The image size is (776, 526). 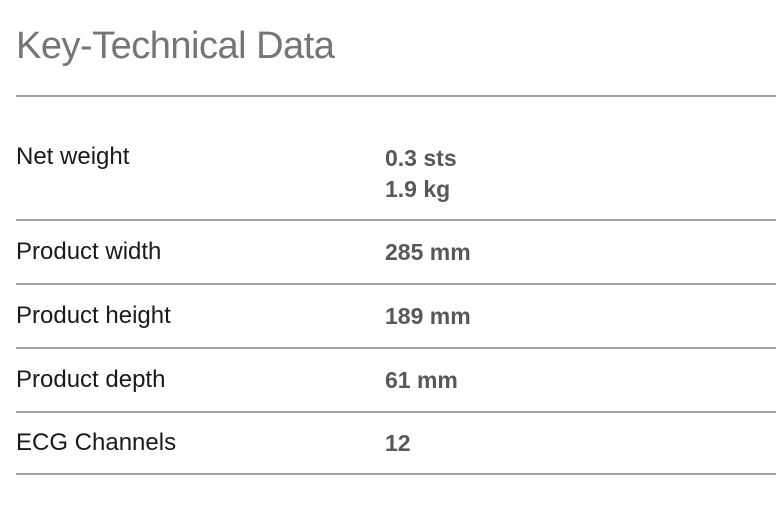 What do you see at coordinates (96, 442) in the screenshot?
I see `spec-label: ECG Channels` at bounding box center [96, 442].